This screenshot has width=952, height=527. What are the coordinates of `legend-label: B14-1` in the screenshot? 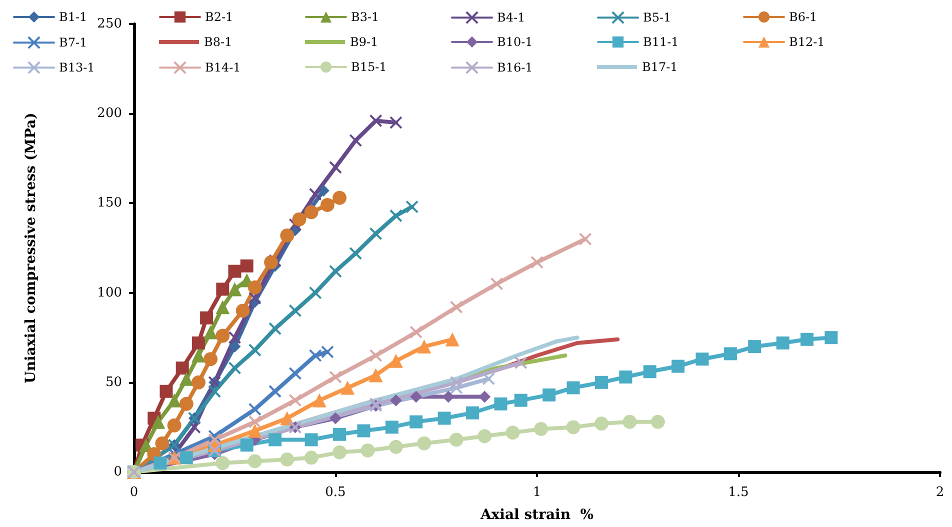 It's located at (223, 67).